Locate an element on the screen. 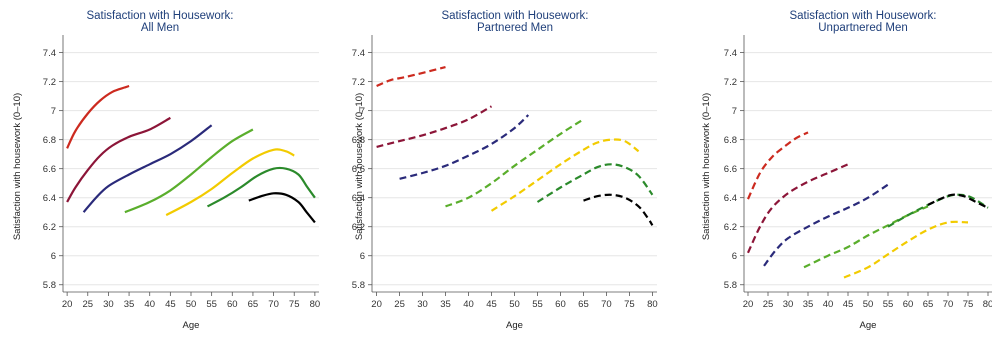 The height and width of the screenshot is (339, 992). all-men-y-tick-label: 6.8 is located at coordinates (49, 140).